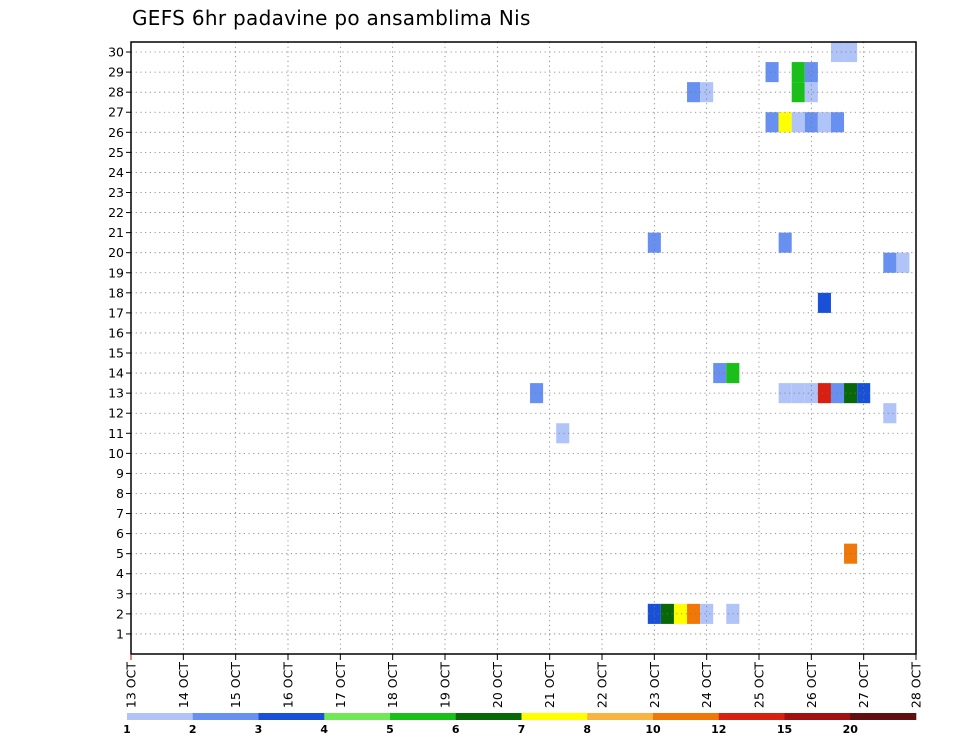  What do you see at coordinates (116, 413) in the screenshot?
I see `y-tick-label: 12` at bounding box center [116, 413].